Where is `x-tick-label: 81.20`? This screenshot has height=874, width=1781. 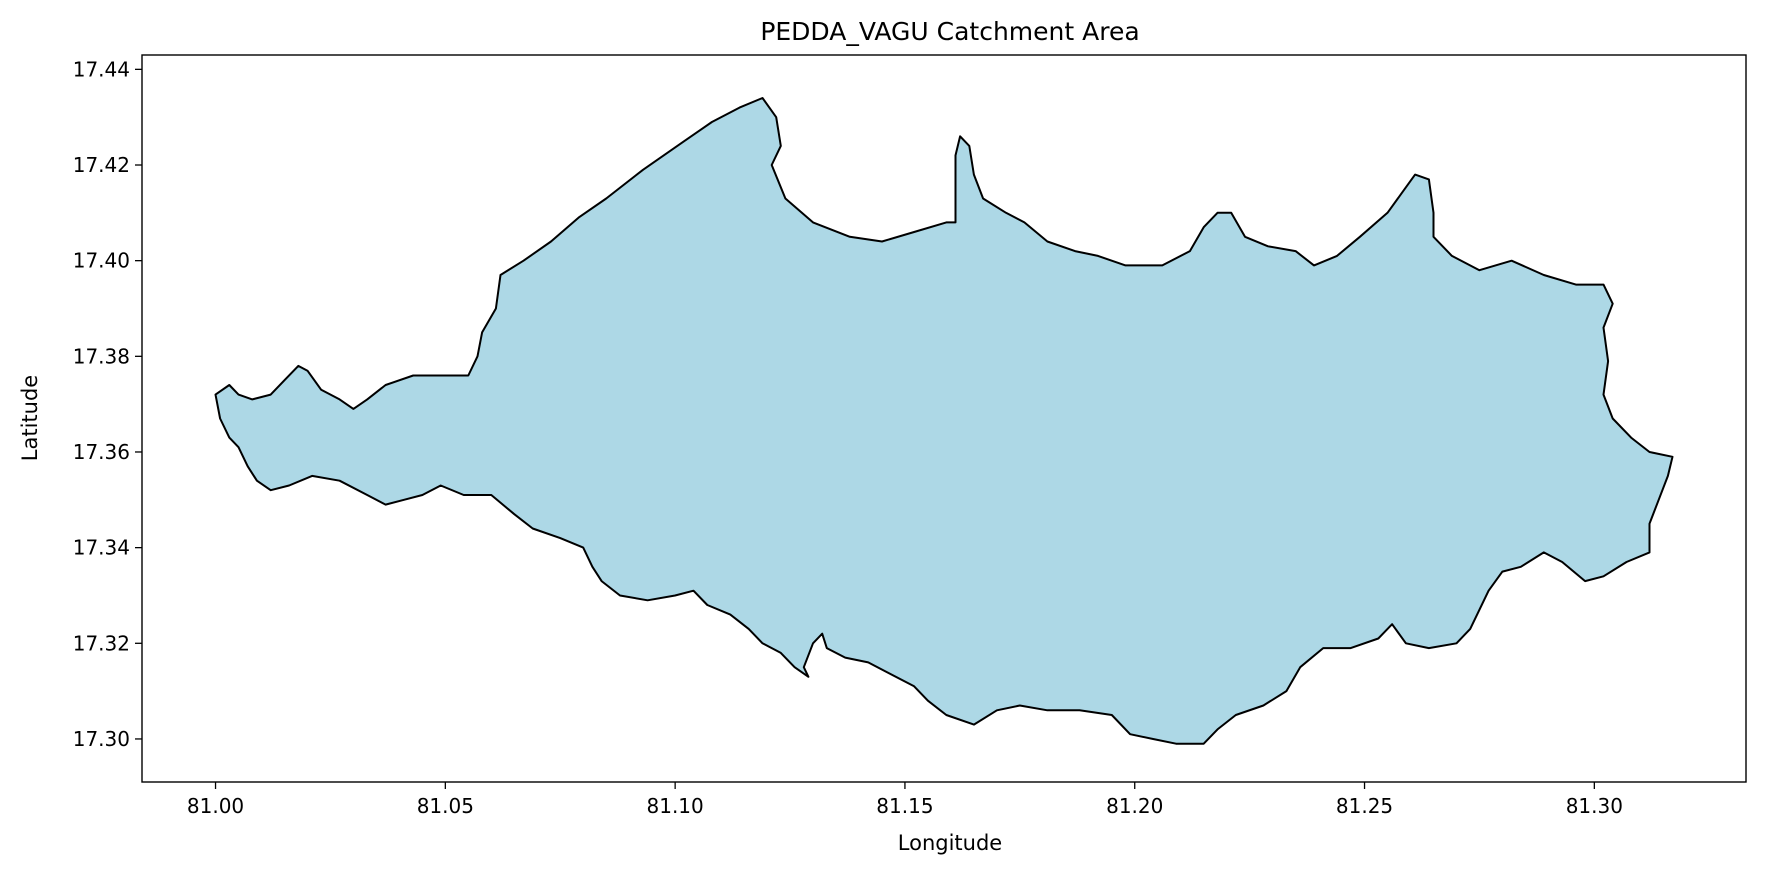 x-tick-label: 81.20 is located at coordinates (1134, 806).